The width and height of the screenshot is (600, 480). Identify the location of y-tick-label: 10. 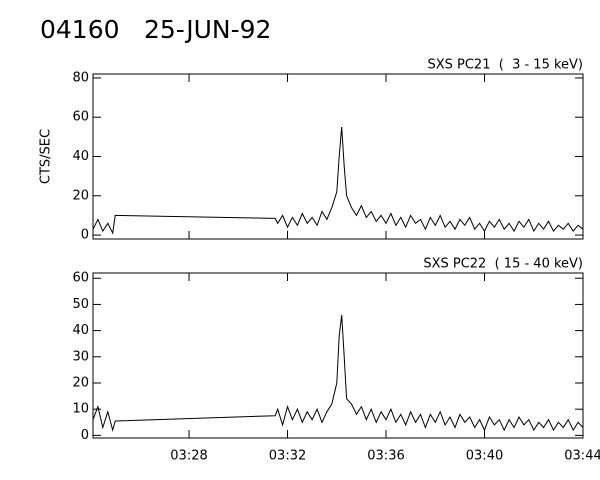
(80, 409).